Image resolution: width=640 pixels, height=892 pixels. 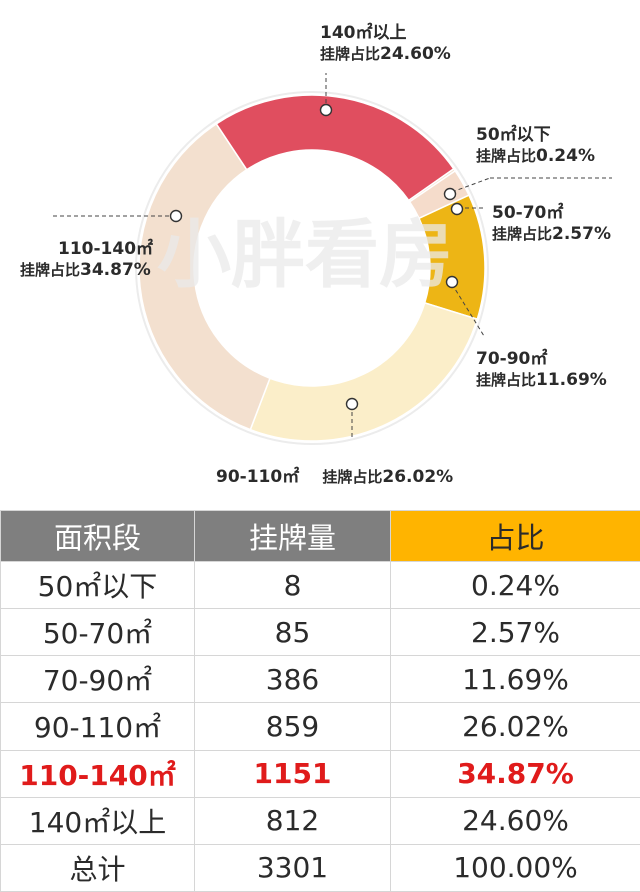 What do you see at coordinates (292, 679) in the screenshot?
I see `cell-count: 386` at bounding box center [292, 679].